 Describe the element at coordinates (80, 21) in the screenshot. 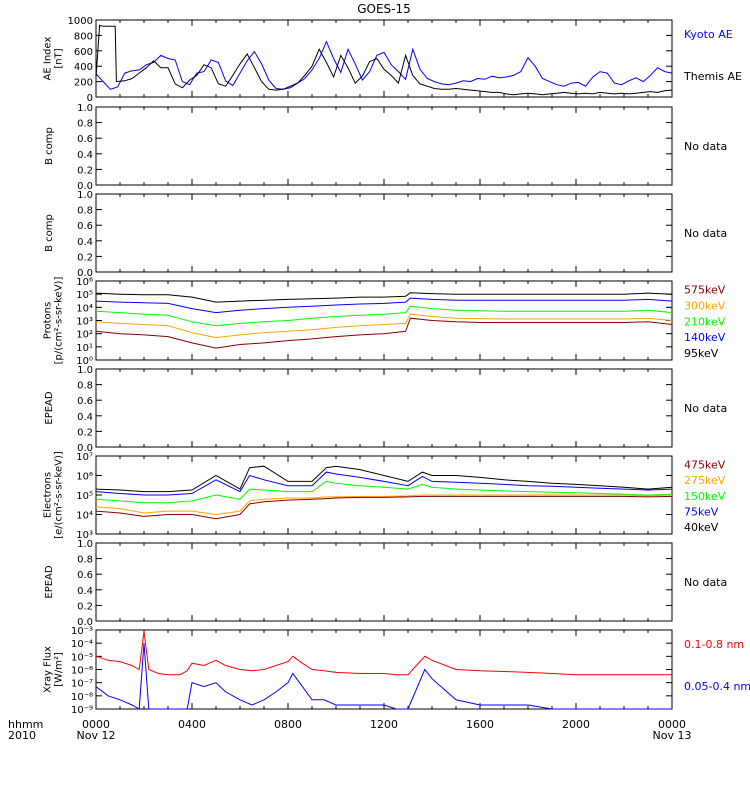

I see `y-tick-label: 1000` at that location.